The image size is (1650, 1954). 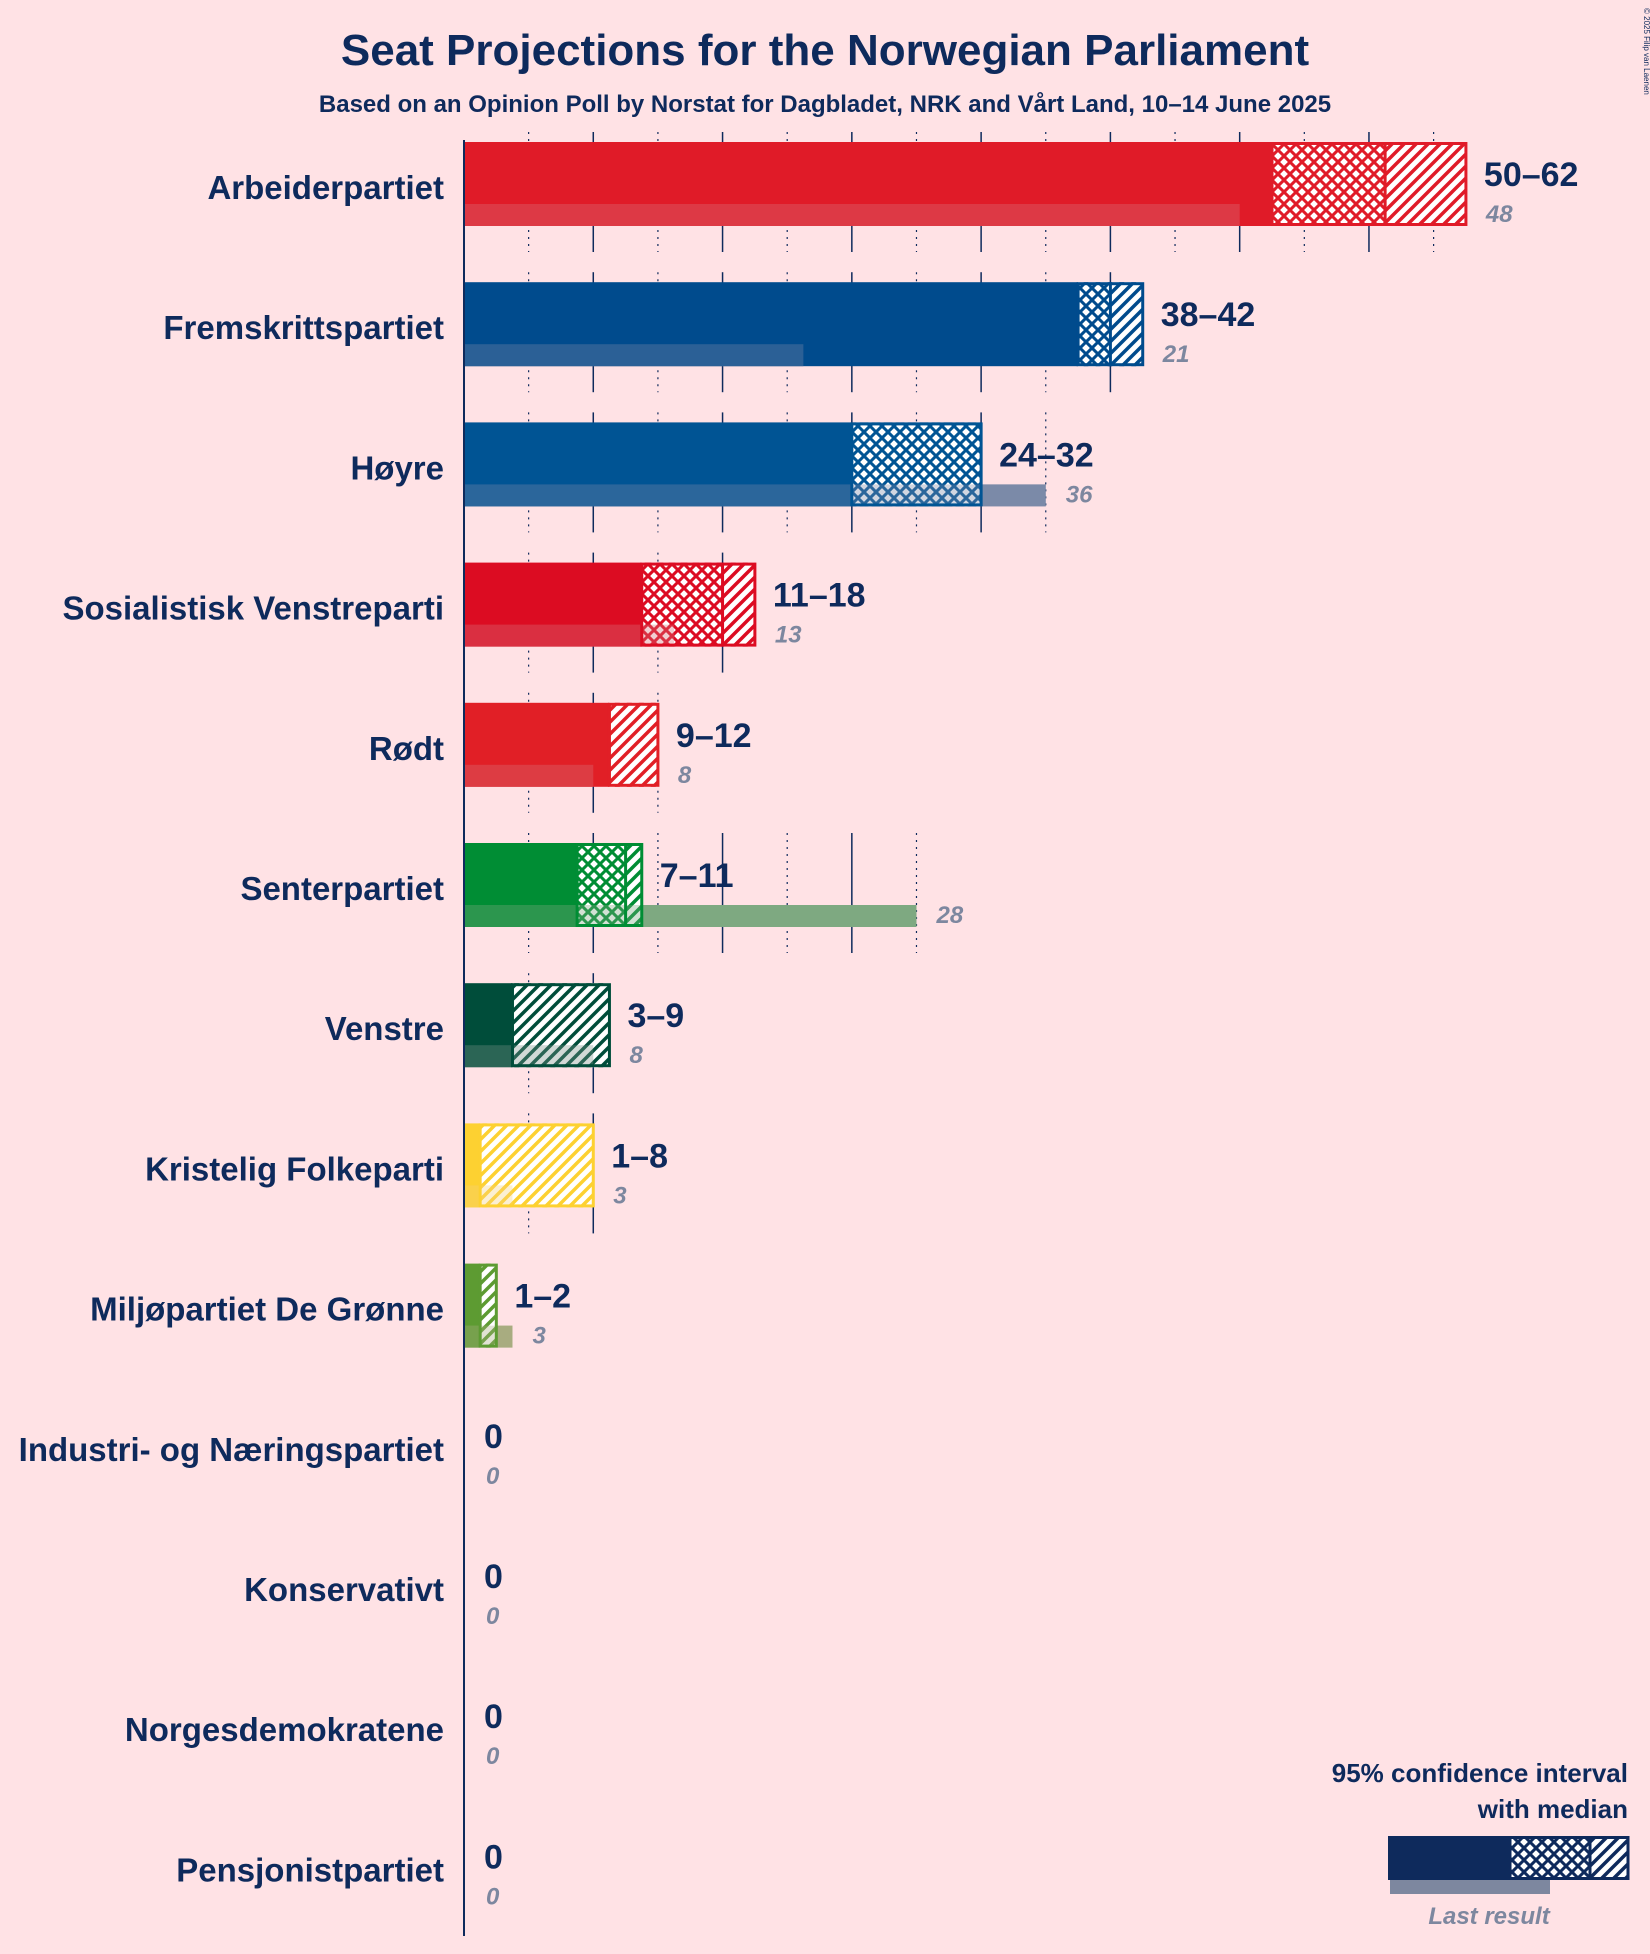 What do you see at coordinates (788, 635) in the screenshot?
I see `last-result-label: 13` at bounding box center [788, 635].